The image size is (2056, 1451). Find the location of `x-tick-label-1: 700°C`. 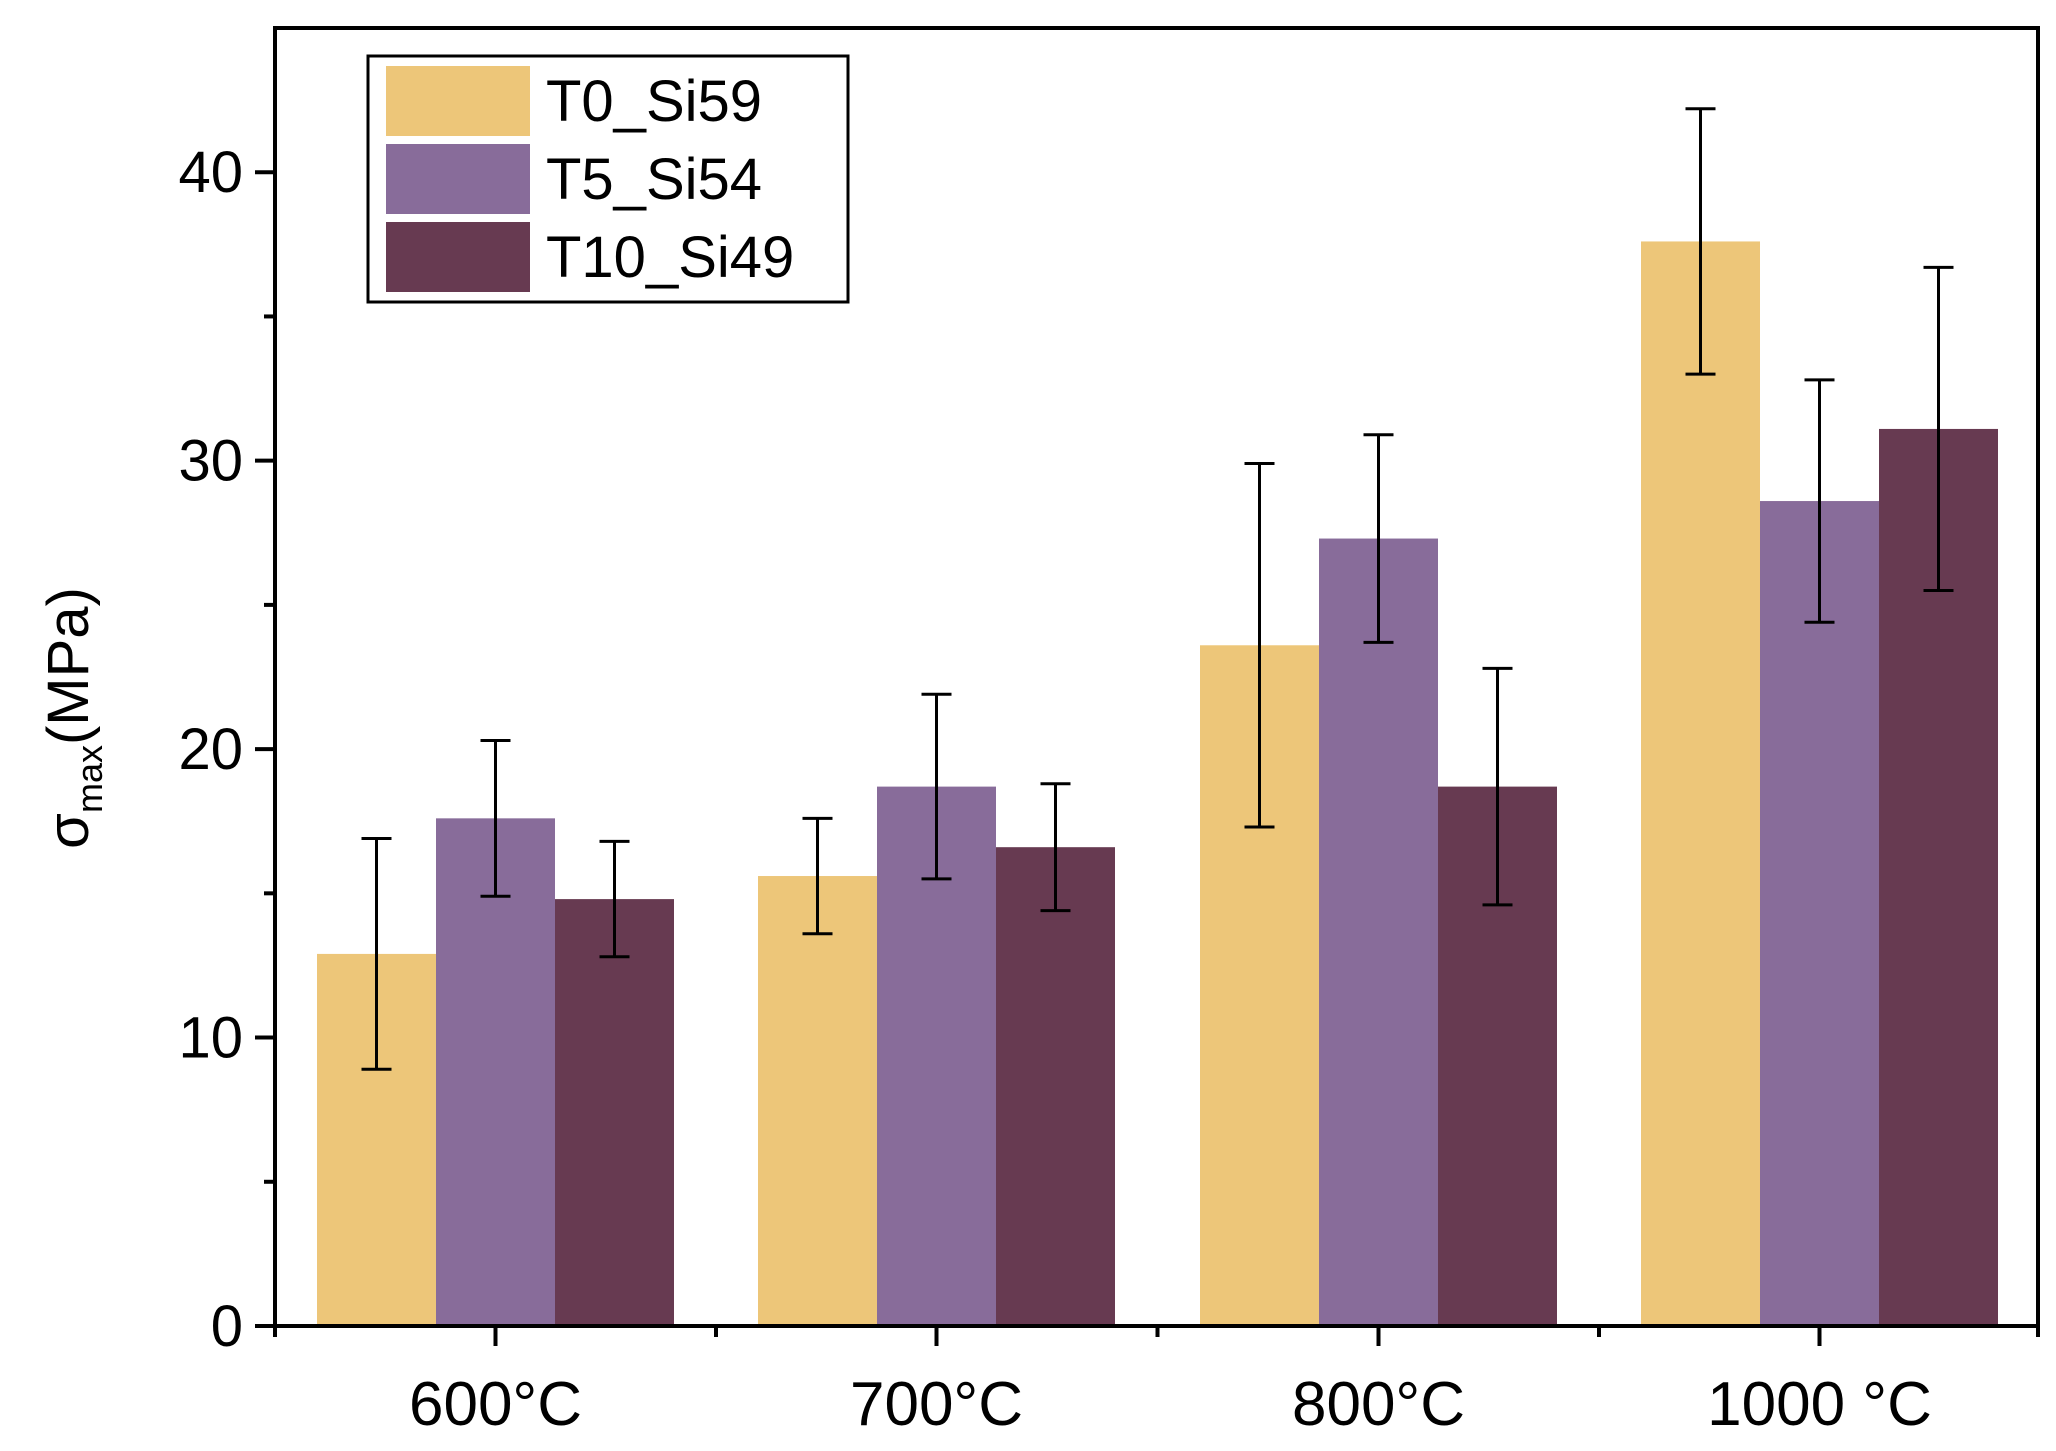

x-tick-label-1: 700°C is located at coordinates (936, 1404).